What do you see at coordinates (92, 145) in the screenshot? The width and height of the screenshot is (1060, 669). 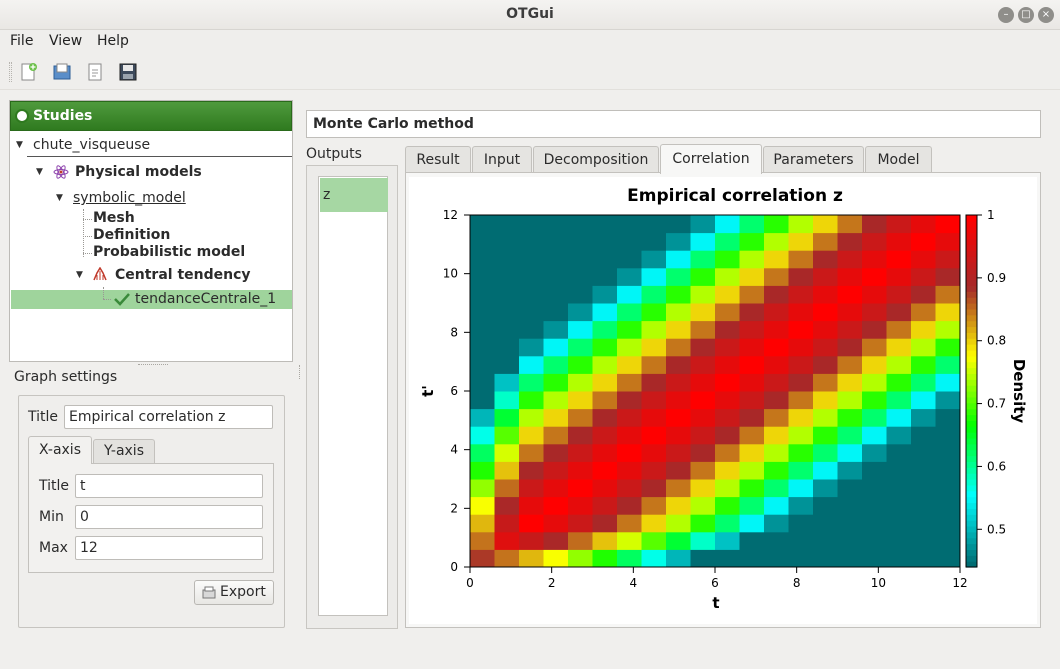 I see `tree-item-study: chute_visqueuse` at bounding box center [92, 145].